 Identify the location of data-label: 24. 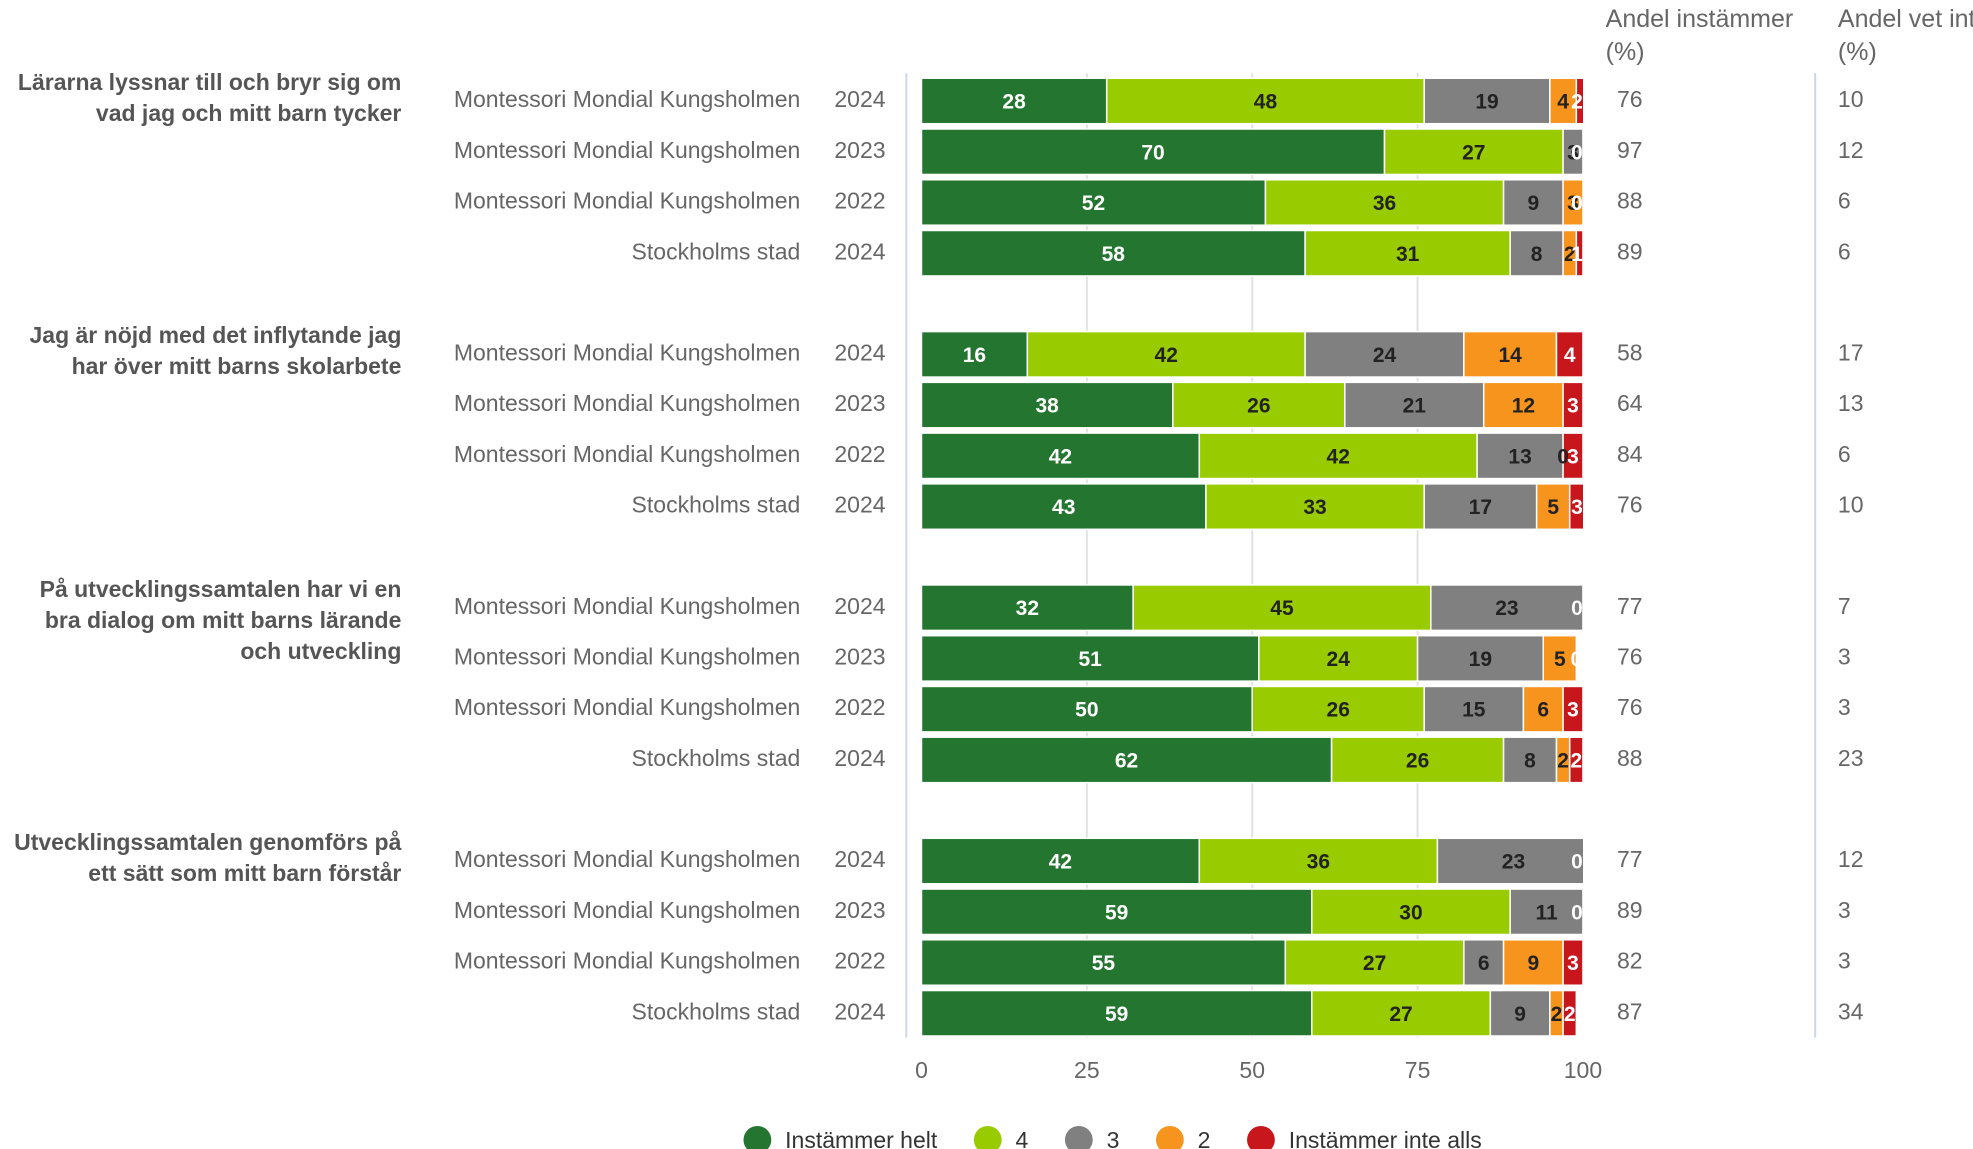
(1339, 659).